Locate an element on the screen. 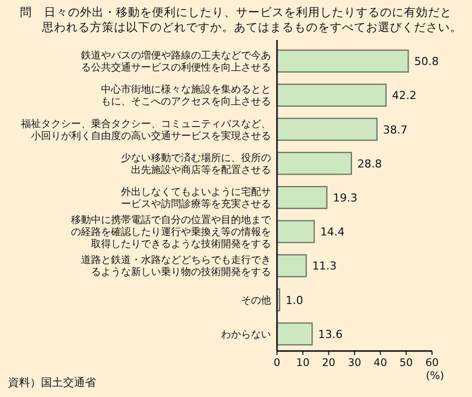 The width and height of the screenshot is (472, 397). y-tick-label: その他 is located at coordinates (256, 300).